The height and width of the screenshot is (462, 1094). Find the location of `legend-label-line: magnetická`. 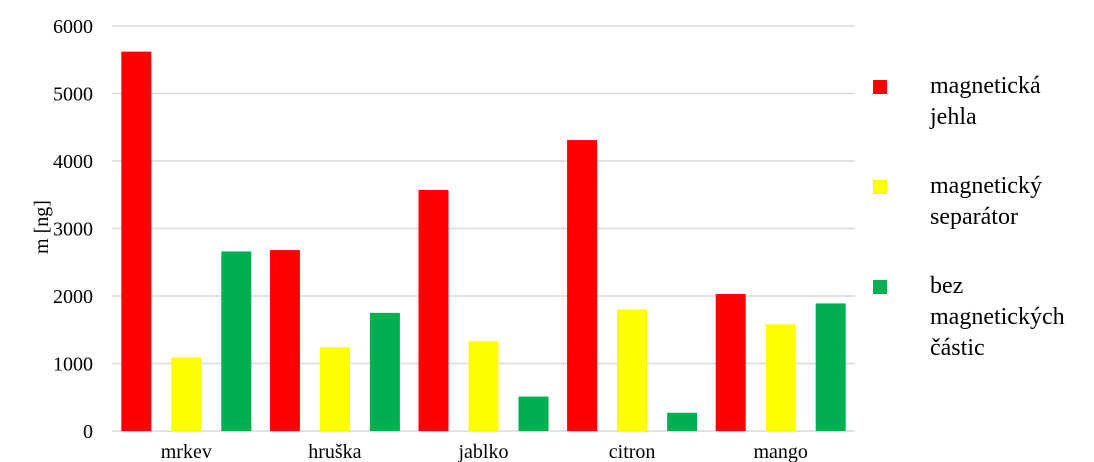

legend-label-line: magnetická is located at coordinates (985, 86).